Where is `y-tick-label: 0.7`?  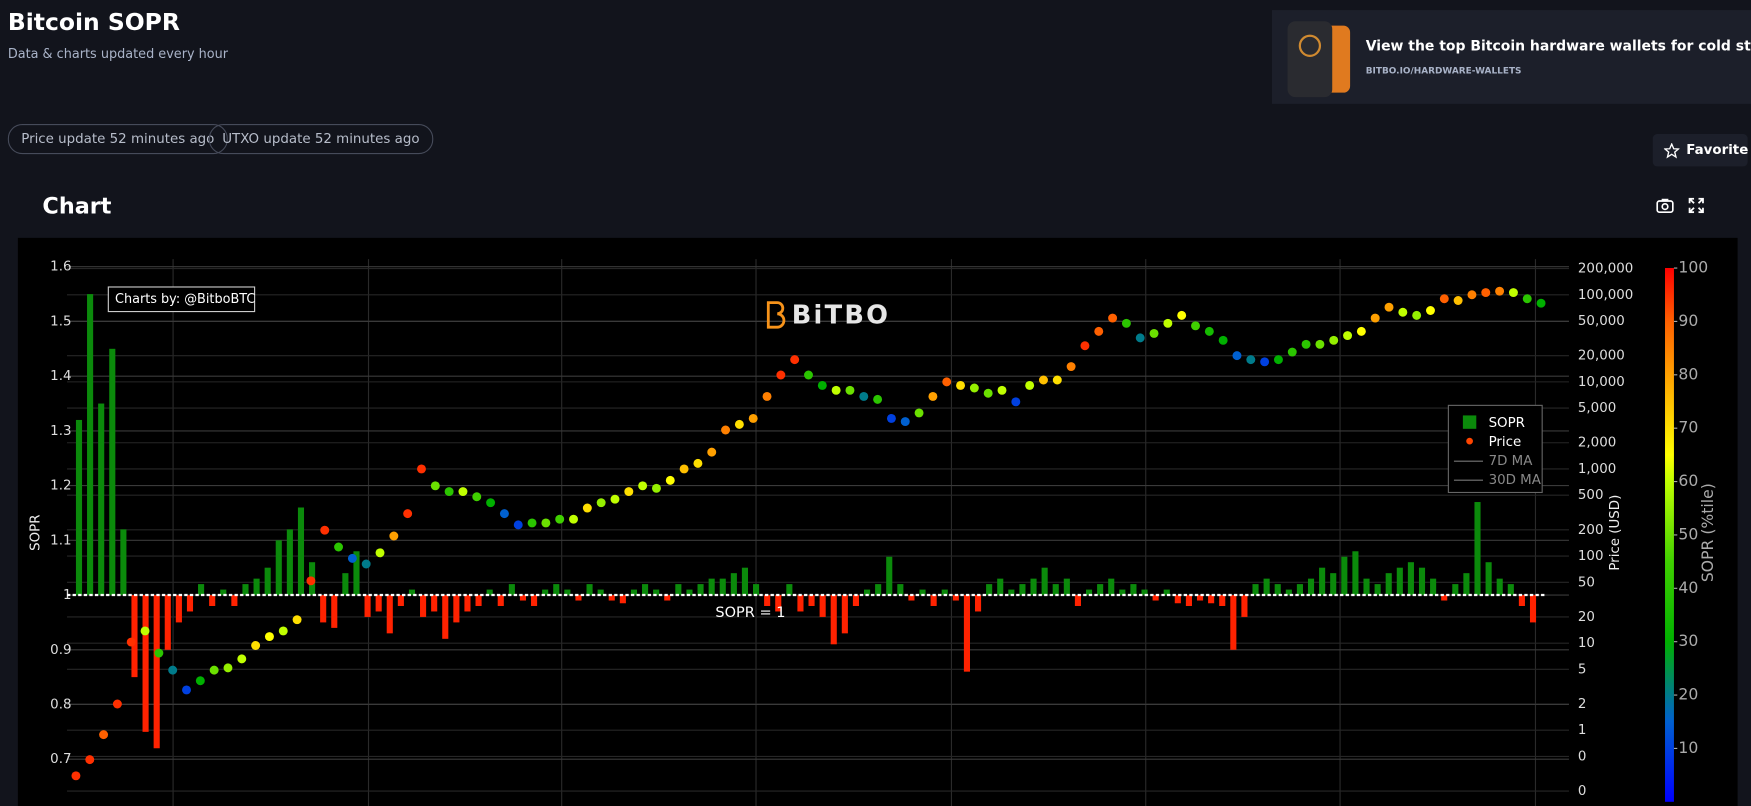 y-tick-label: 0.7 is located at coordinates (60, 759).